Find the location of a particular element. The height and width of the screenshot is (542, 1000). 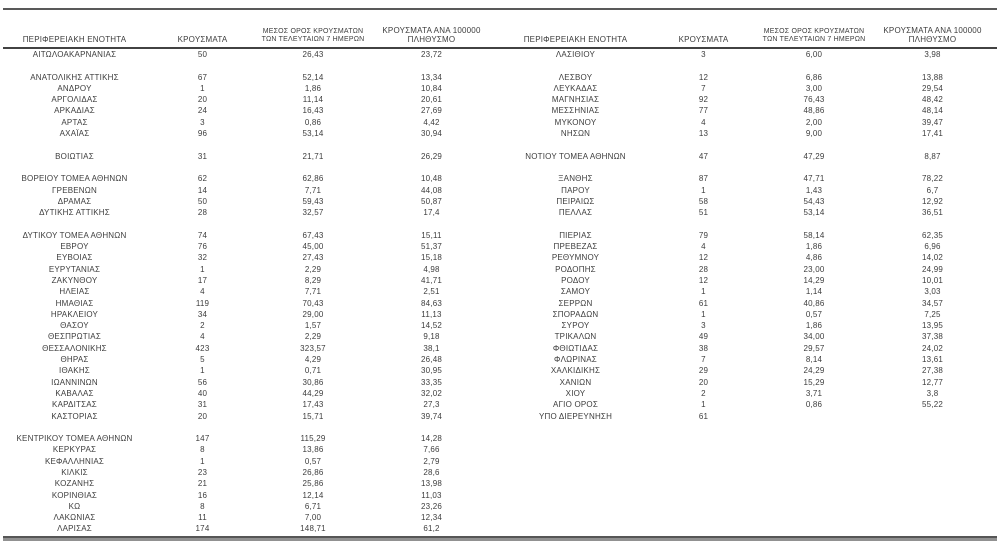

value-cell: 32,57 is located at coordinates (313, 213).